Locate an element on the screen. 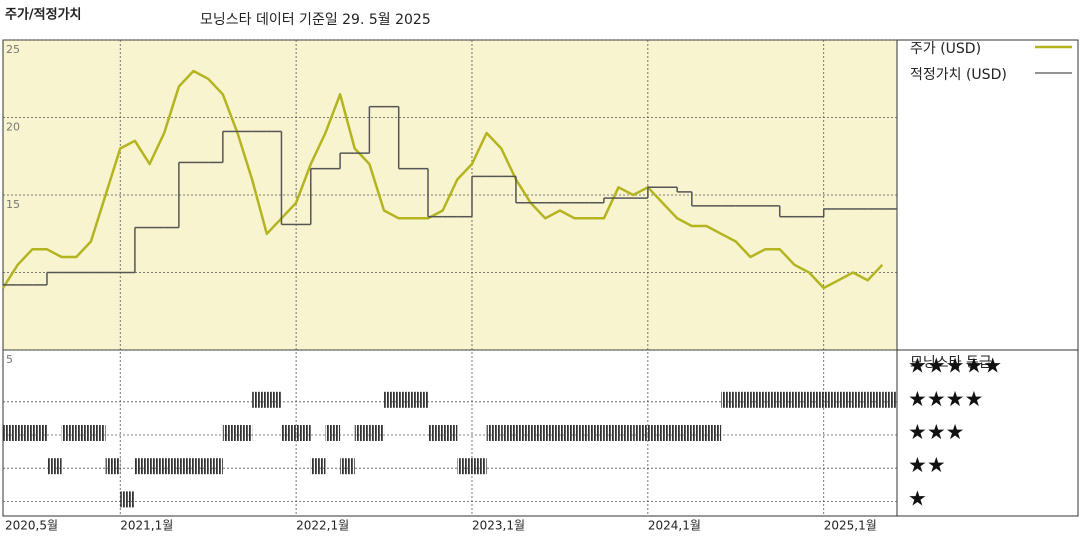 This screenshot has height=540, width=1080. rating-label: ★★★★★ is located at coordinates (955, 366).